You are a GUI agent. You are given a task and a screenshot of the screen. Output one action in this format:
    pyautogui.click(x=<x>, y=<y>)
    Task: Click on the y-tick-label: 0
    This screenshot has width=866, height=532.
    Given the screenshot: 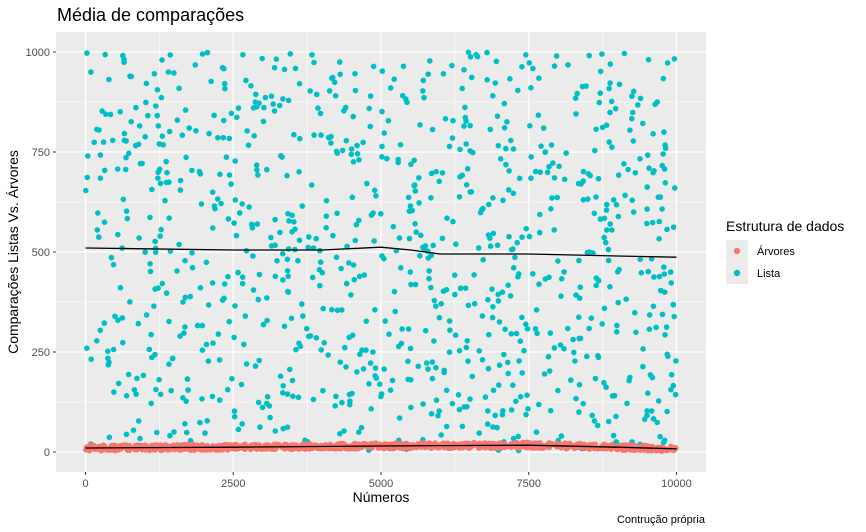 What is the action you would take?
    pyautogui.click(x=47, y=453)
    